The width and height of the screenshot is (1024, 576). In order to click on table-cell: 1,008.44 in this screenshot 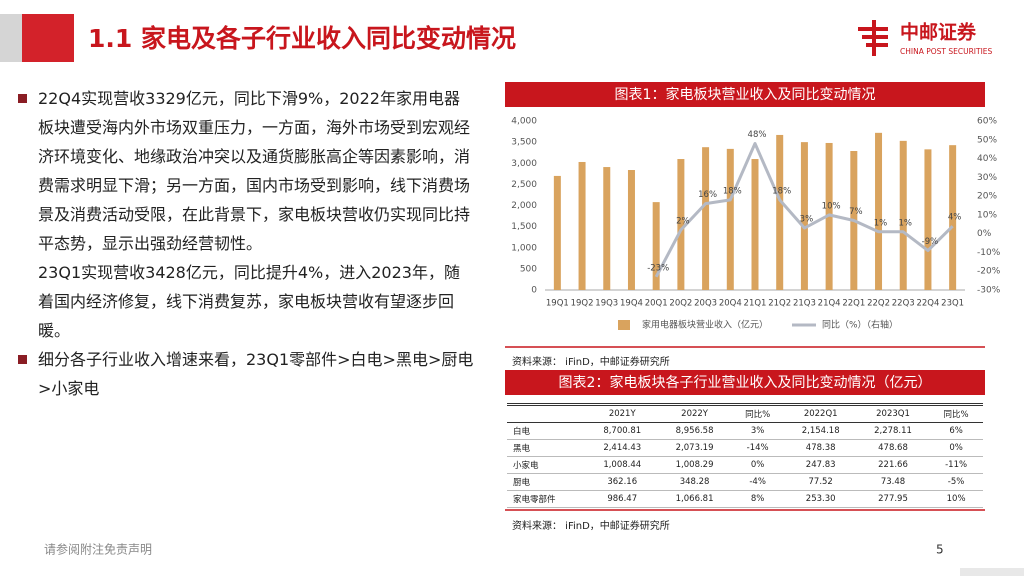, I will do `click(622, 465)`.